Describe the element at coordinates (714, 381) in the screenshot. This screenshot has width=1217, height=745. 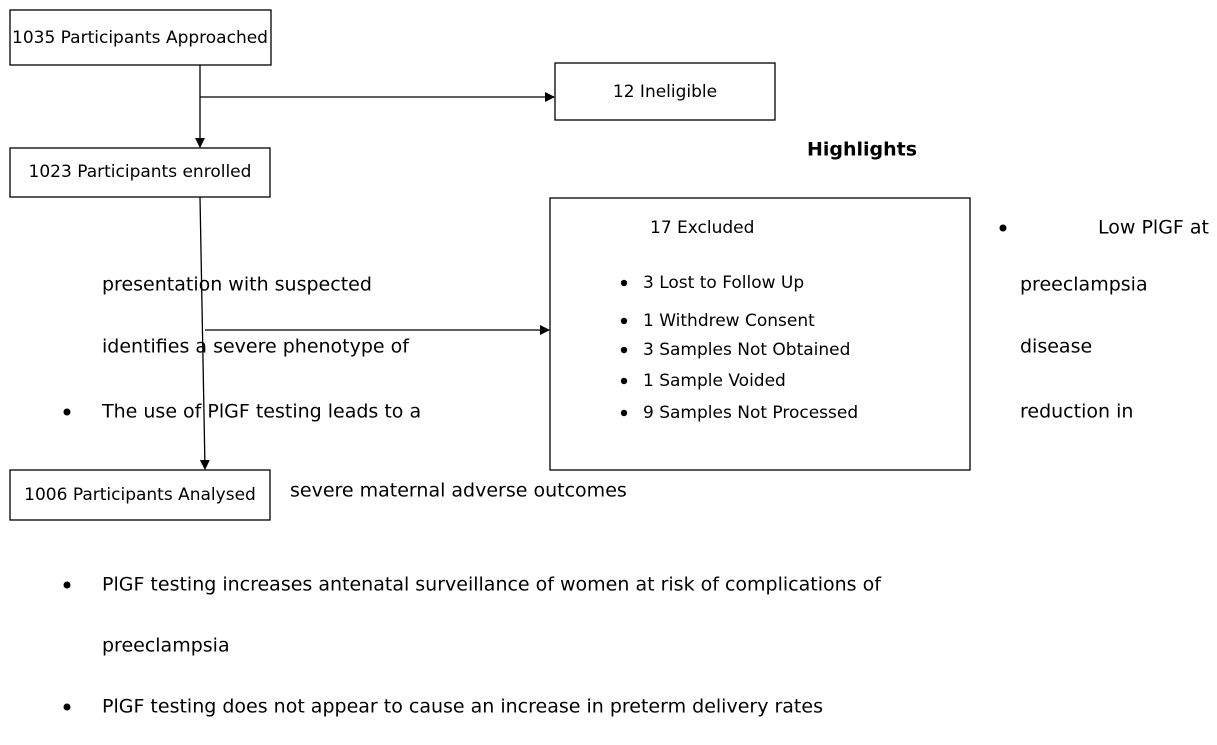
I see `excluded-item: 1 Sample Voided` at that location.